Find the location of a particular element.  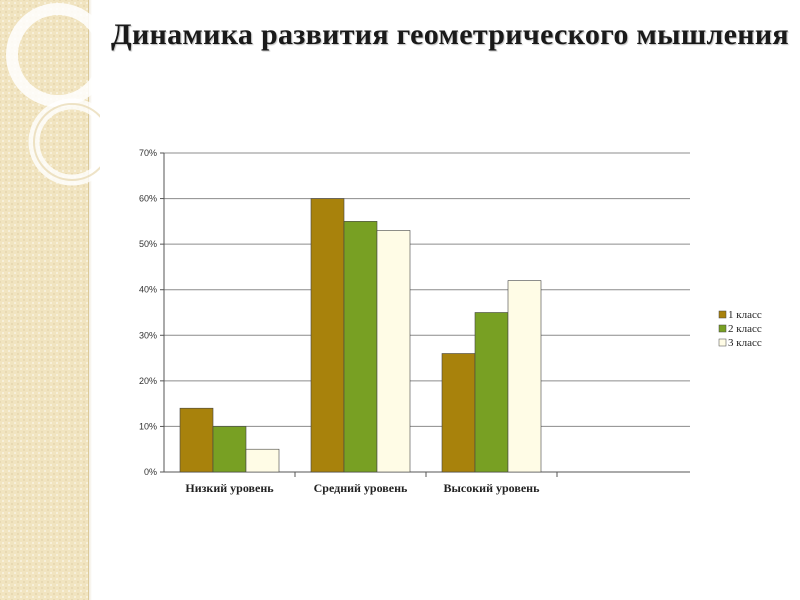

legend-label: 1 класс is located at coordinates (745, 315).